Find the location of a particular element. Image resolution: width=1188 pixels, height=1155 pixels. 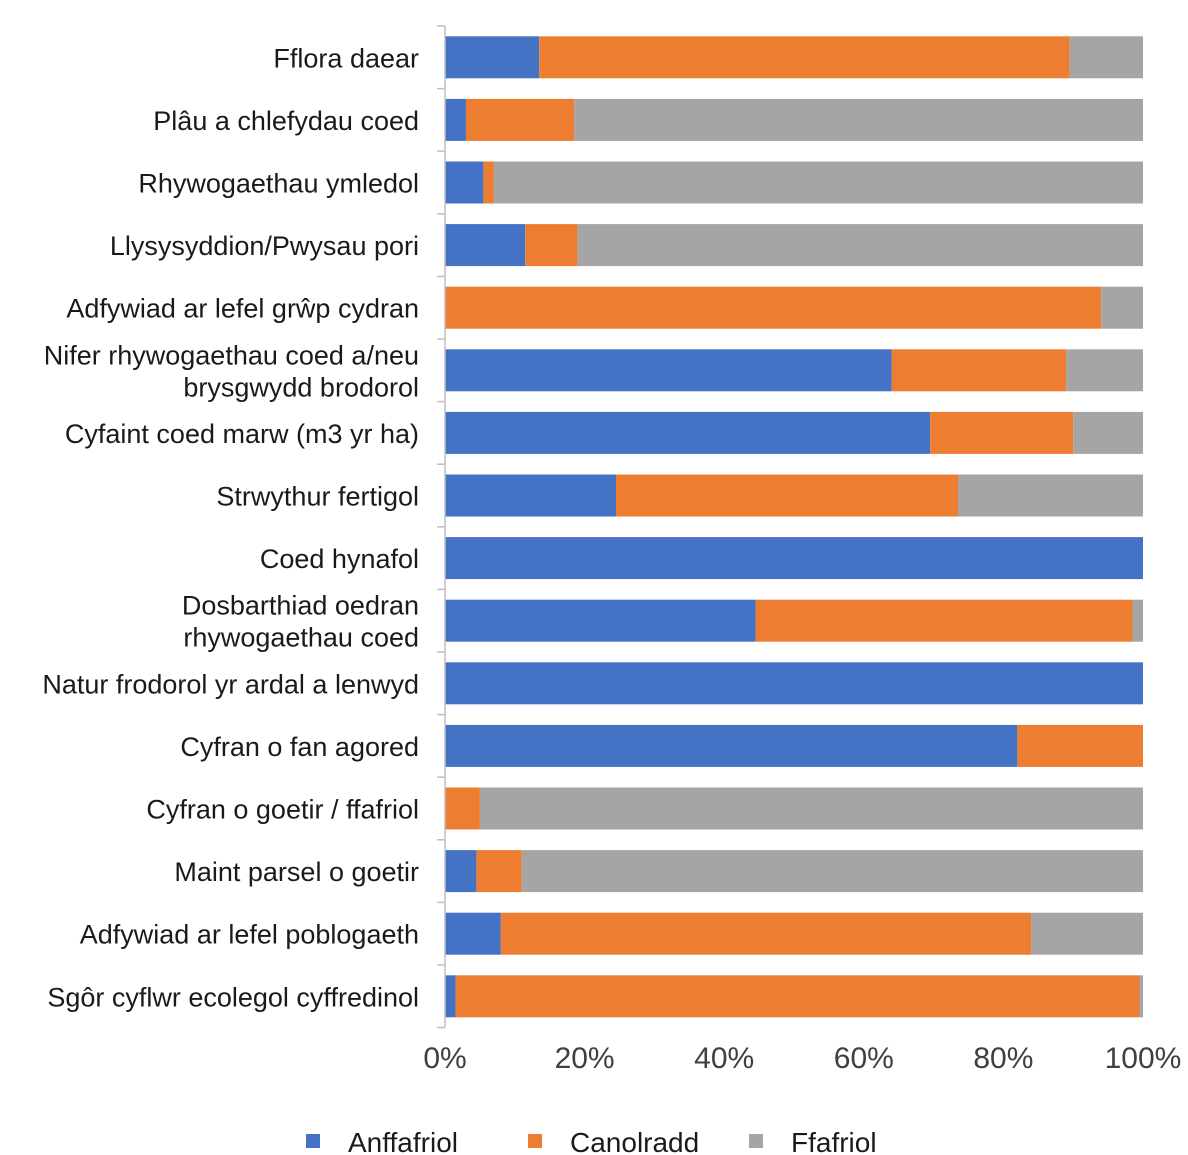

legend-swatch-anffafriol is located at coordinates (313, 1141).